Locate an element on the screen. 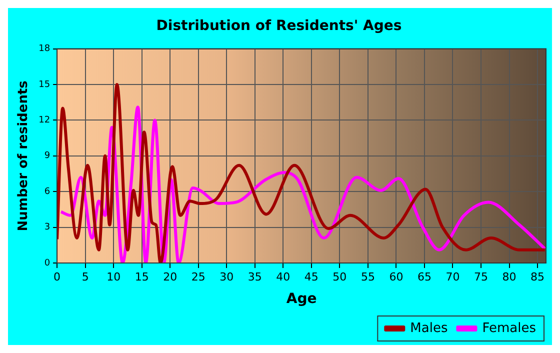 The width and height of the screenshot is (560, 353). x-tick-label: 55 is located at coordinates (367, 277).